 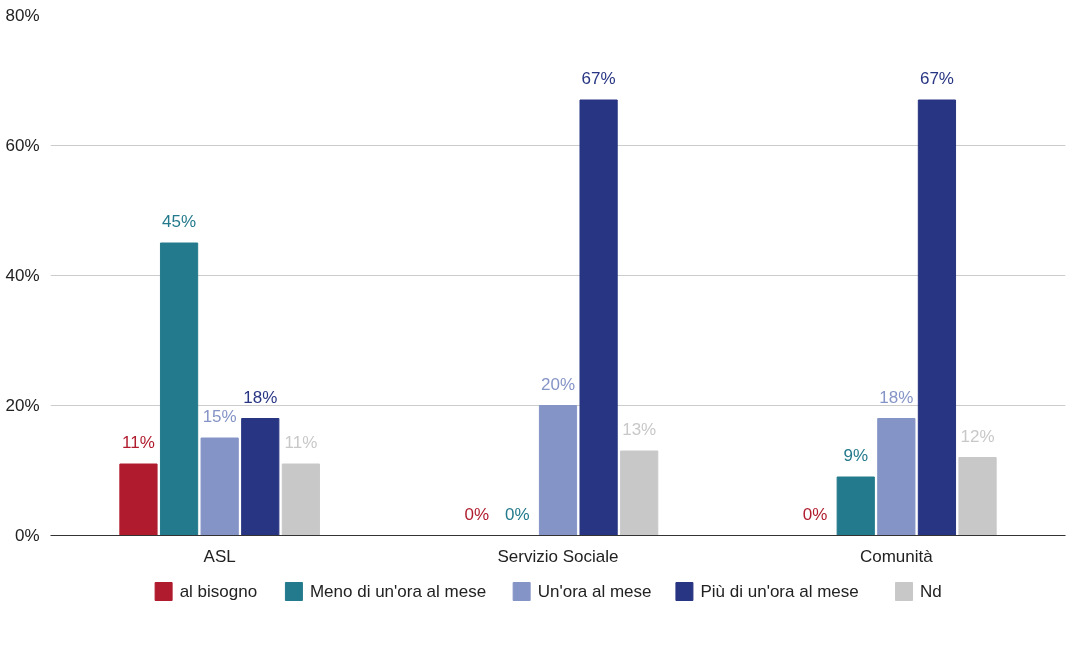 I want to click on y-tick-label: 60%, so click(x=22, y=145).